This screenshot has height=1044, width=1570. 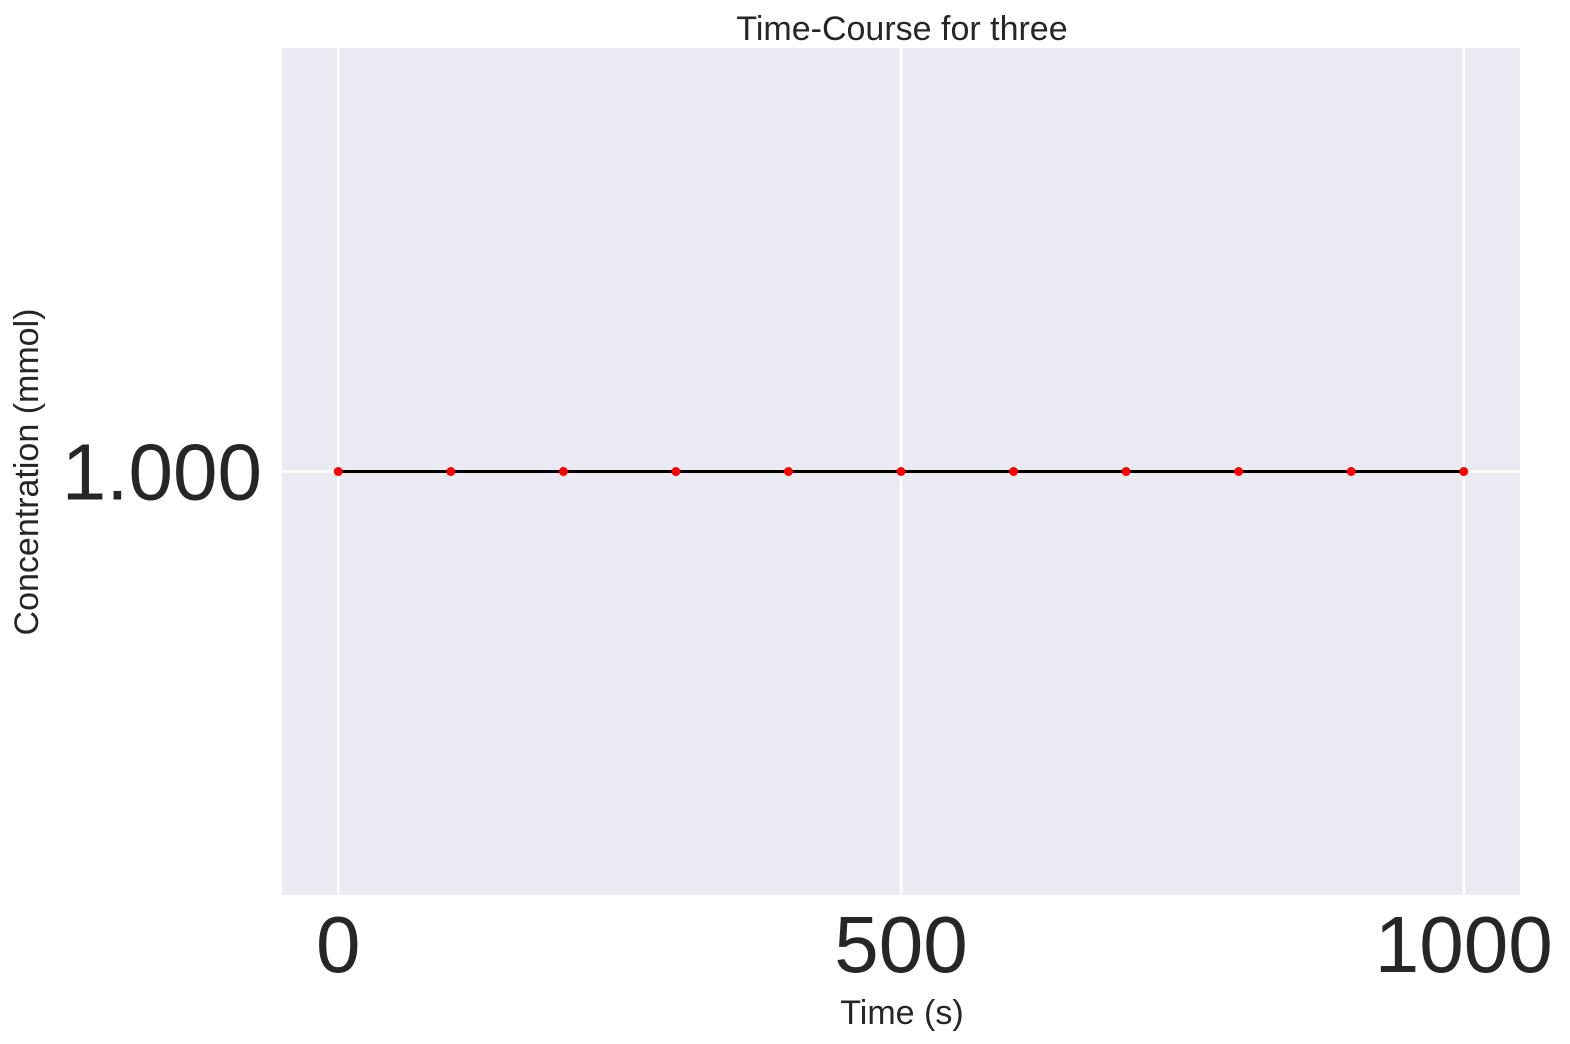 I want to click on x-tick-label: 500, so click(x=900, y=944).